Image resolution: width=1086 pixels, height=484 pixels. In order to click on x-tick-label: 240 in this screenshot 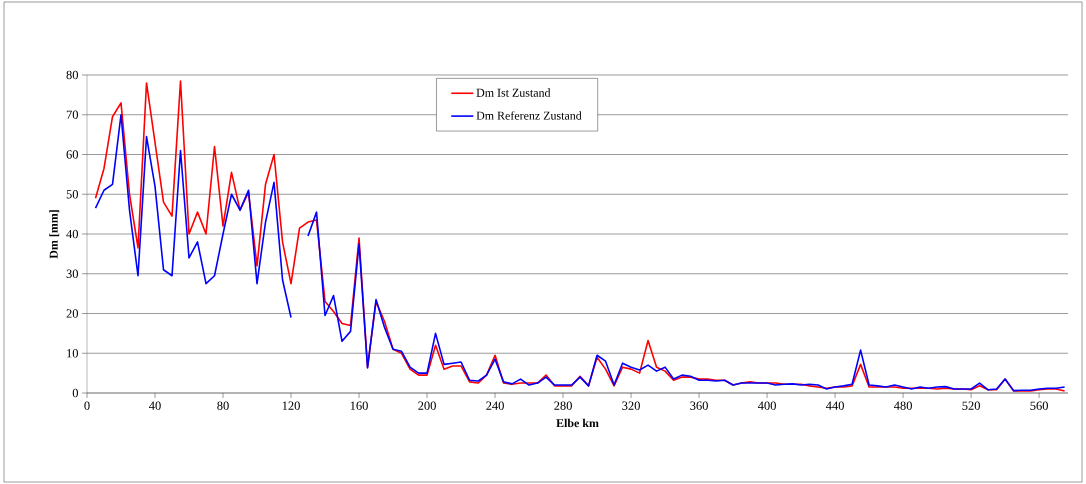, I will do `click(495, 405)`.